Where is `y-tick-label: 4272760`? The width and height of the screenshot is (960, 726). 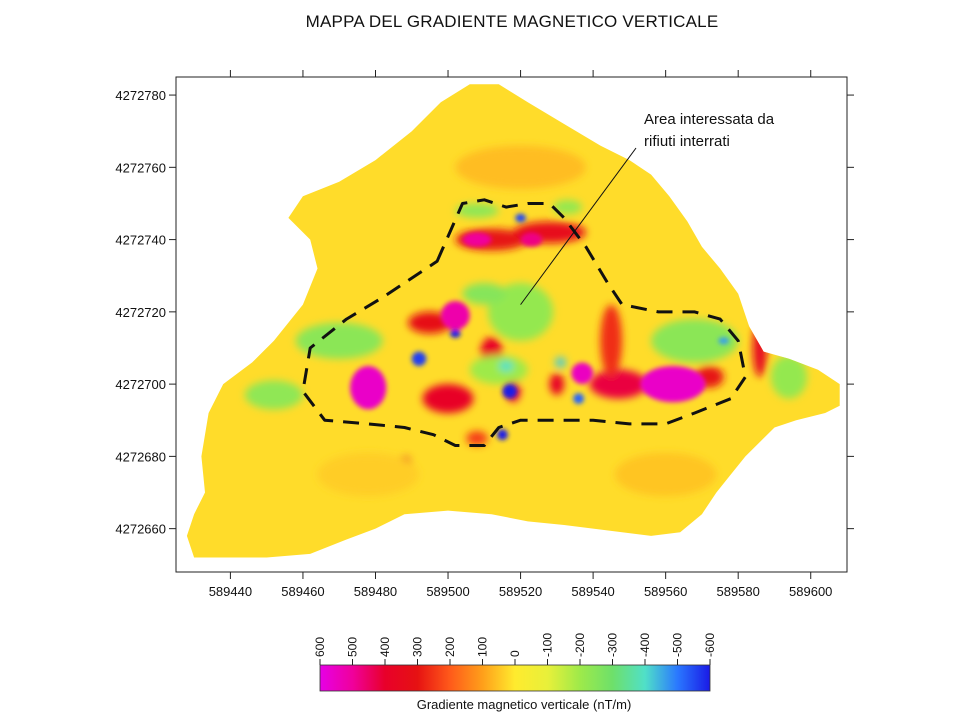 y-tick-label: 4272760 is located at coordinates (140, 167).